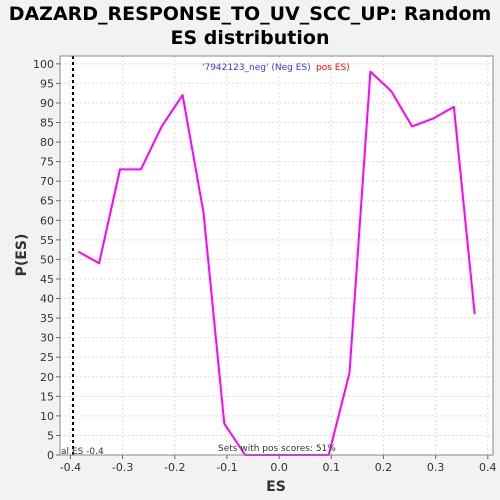 Image resolution: width=500 pixels, height=500 pixels. I want to click on x-tick-label: 0.1, so click(332, 467).